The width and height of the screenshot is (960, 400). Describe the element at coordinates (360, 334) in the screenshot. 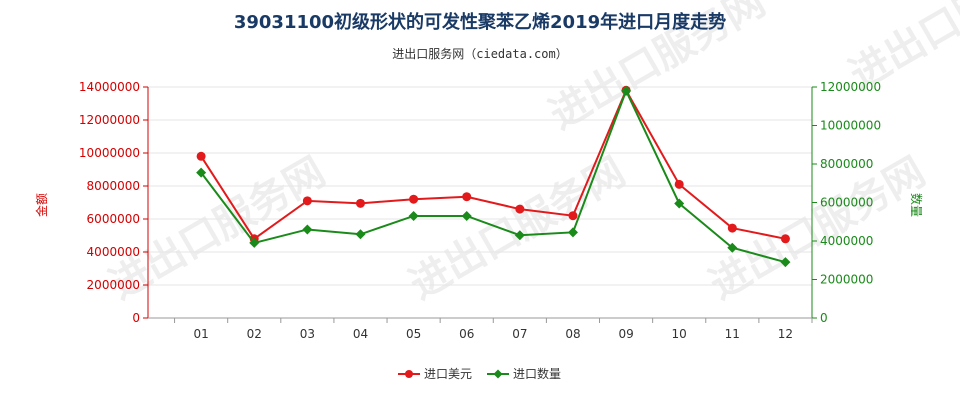

I see `x-tick-label: 04` at that location.